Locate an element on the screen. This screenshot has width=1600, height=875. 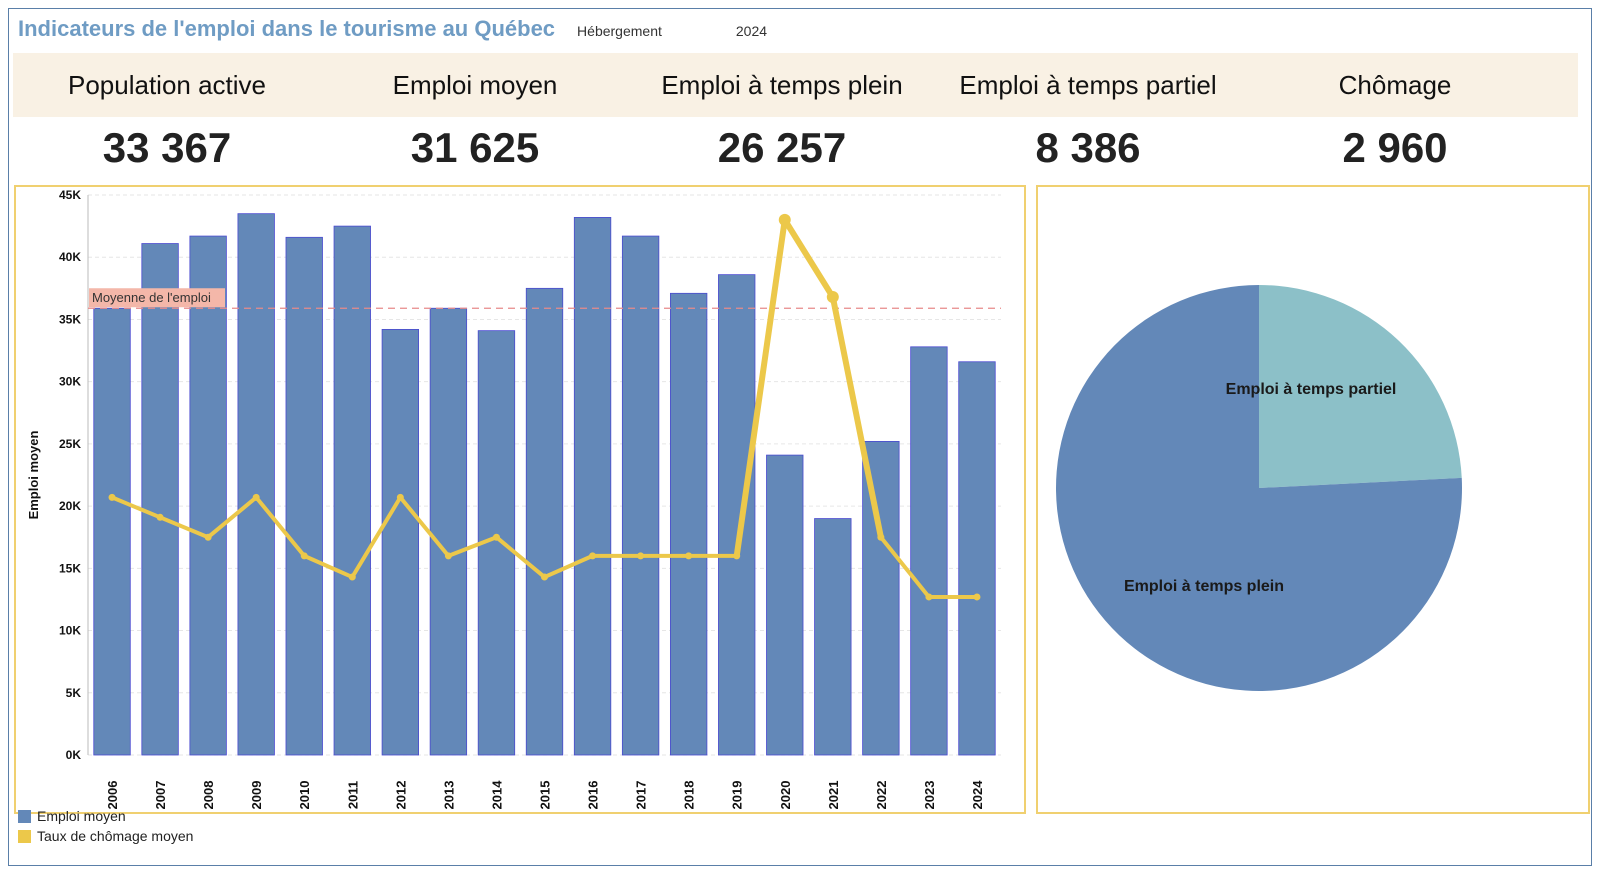
x-tick-label: 2021 is located at coordinates (833, 795).